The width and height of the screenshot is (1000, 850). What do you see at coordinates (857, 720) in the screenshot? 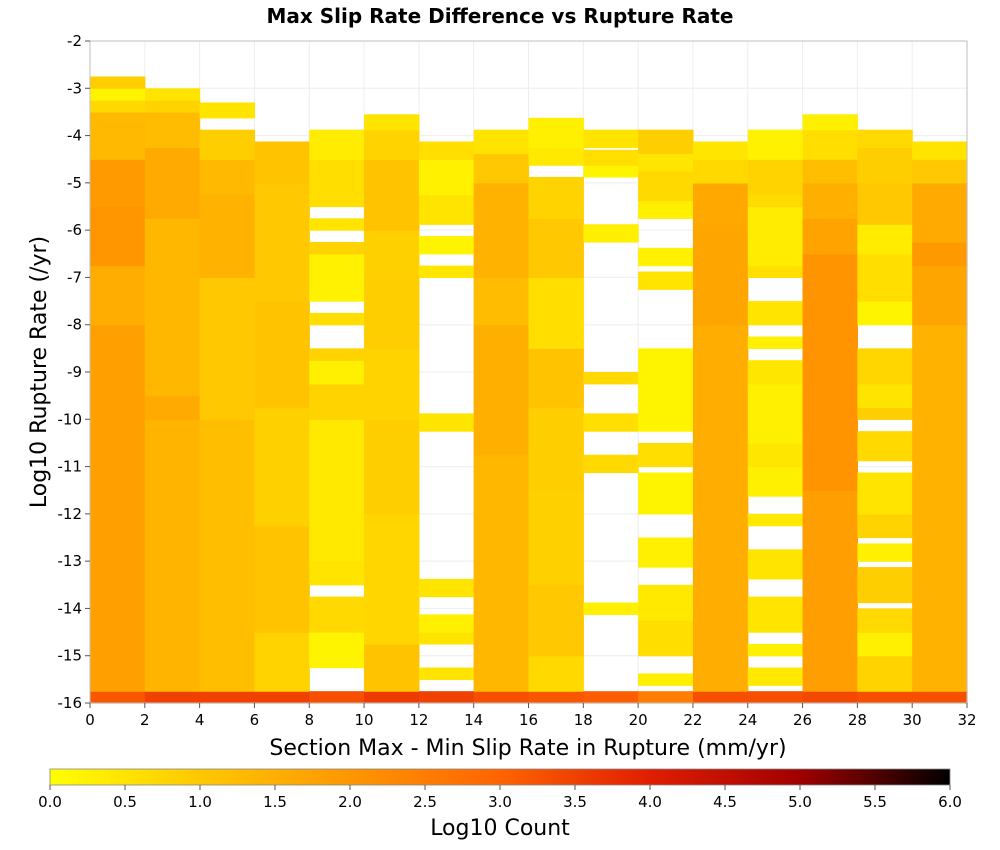
I see `x-tick-label: 28` at bounding box center [857, 720].